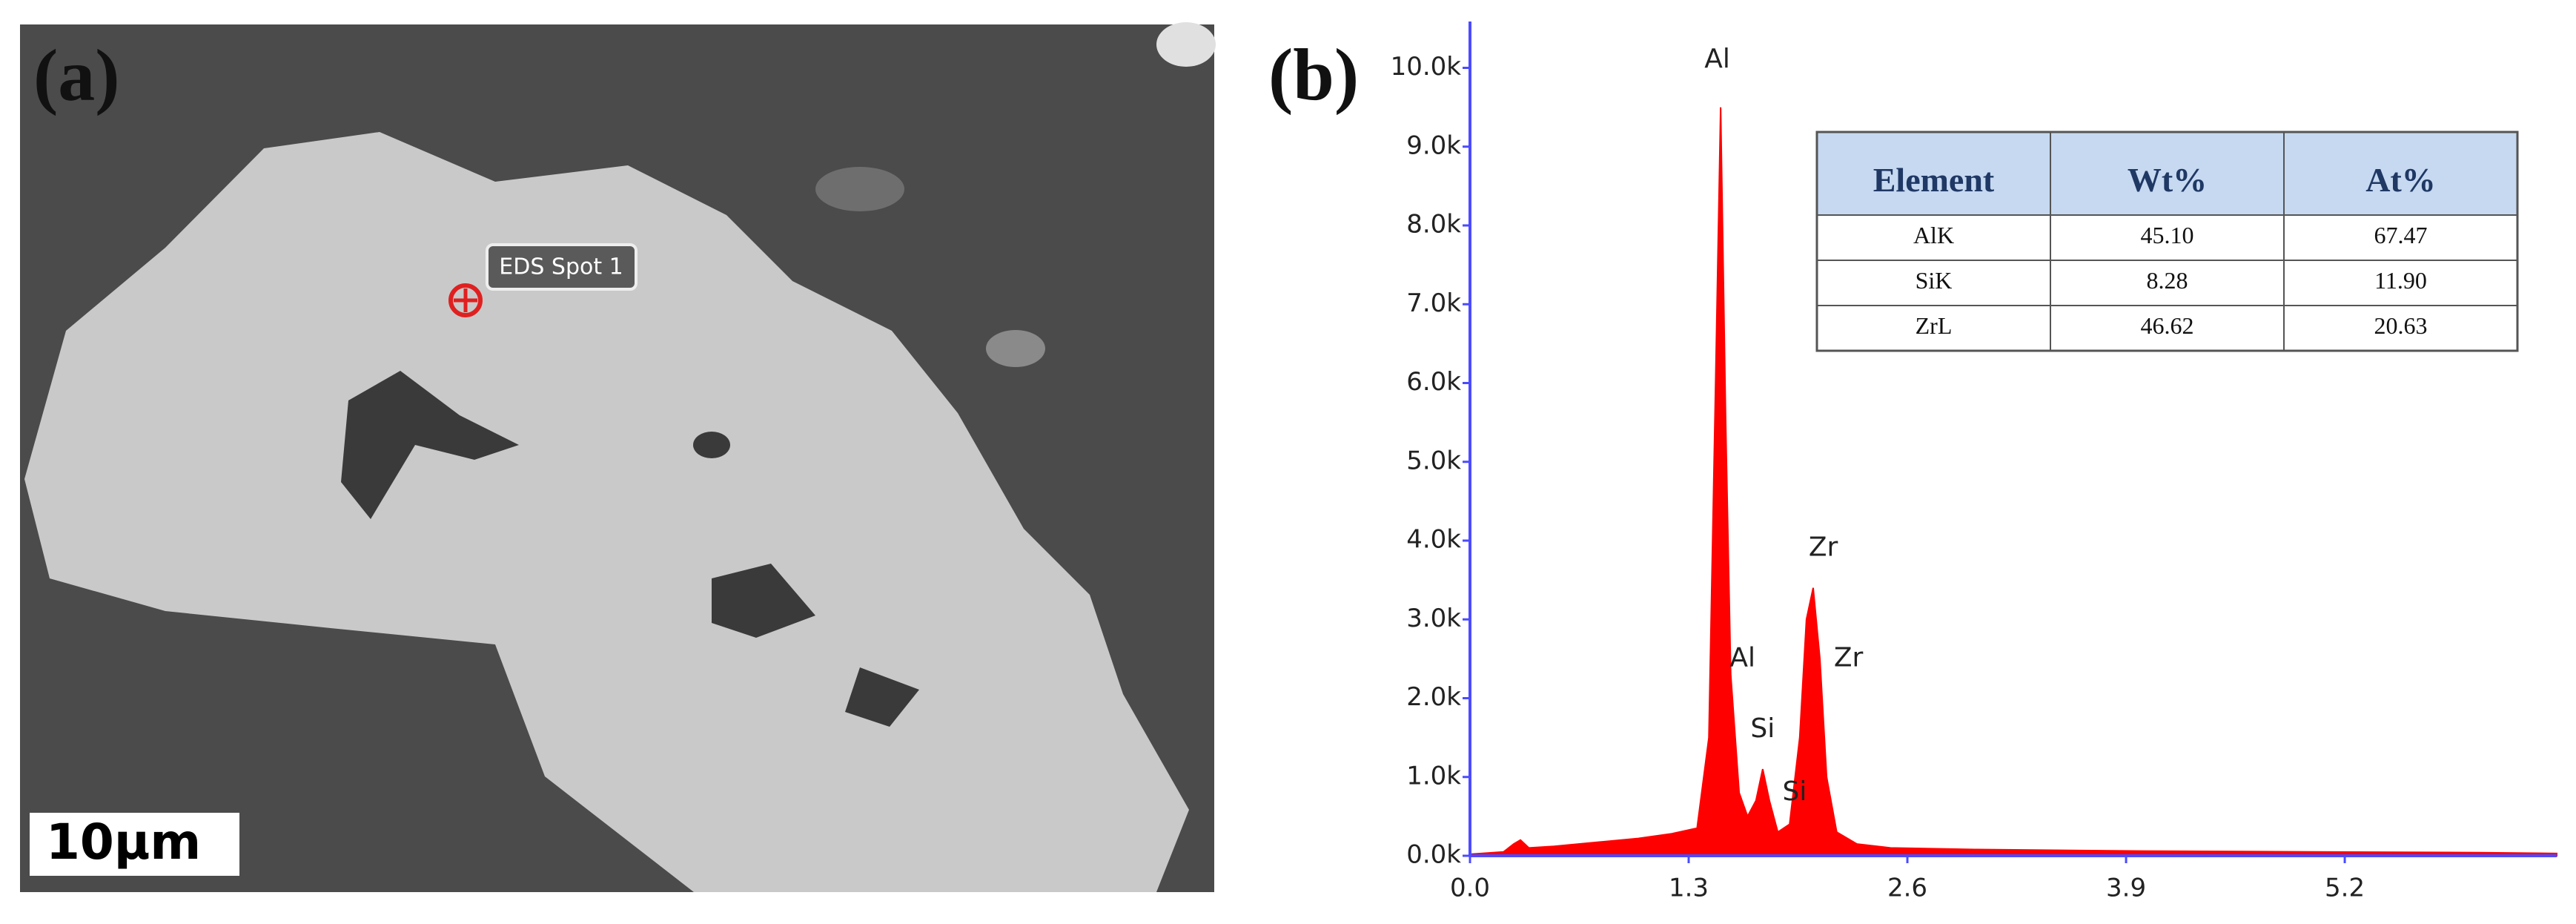  Describe the element at coordinates (2345, 888) in the screenshot. I see `x-tick-label: 5.2` at that location.